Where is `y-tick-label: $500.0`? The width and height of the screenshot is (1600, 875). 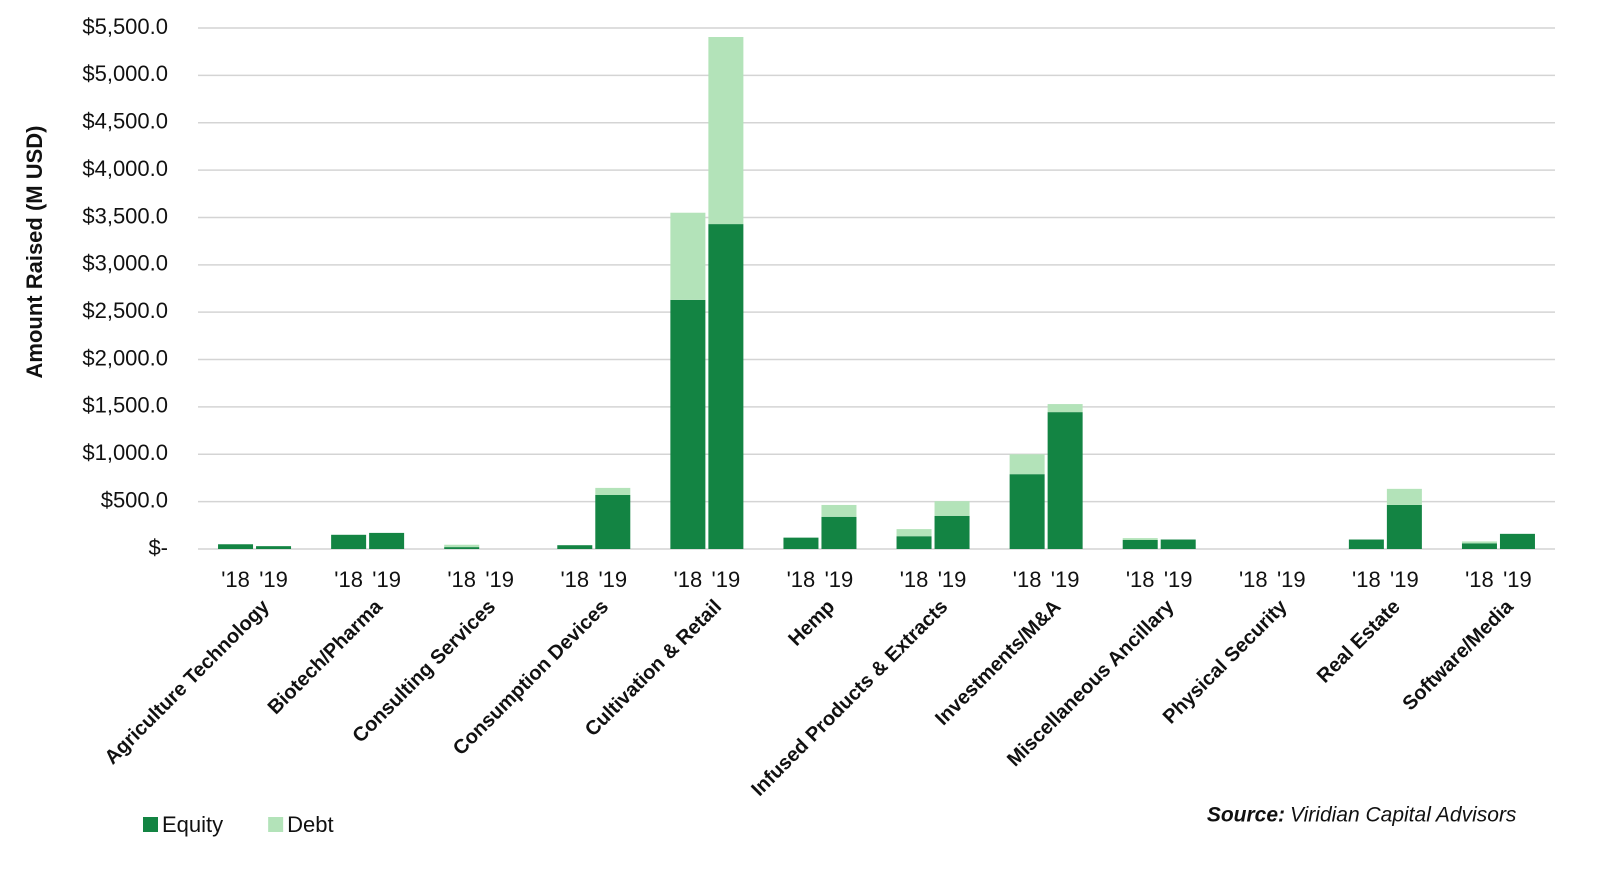
y-tick-label: $500.0 is located at coordinates (134, 499).